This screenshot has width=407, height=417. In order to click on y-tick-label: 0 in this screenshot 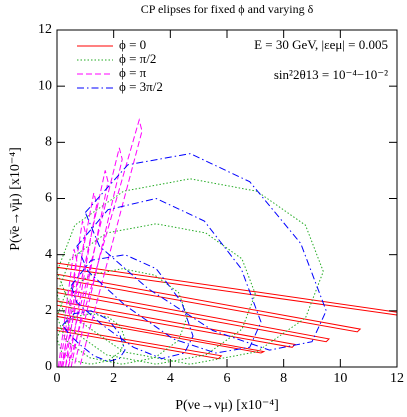, I will do `click(48, 366)`.